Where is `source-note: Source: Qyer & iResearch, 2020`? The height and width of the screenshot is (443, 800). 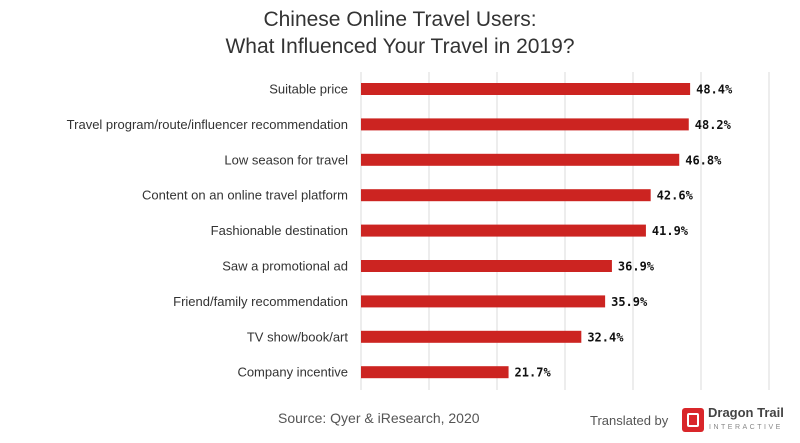
source-note: Source: Qyer & iResearch, 2020 is located at coordinates (379, 418).